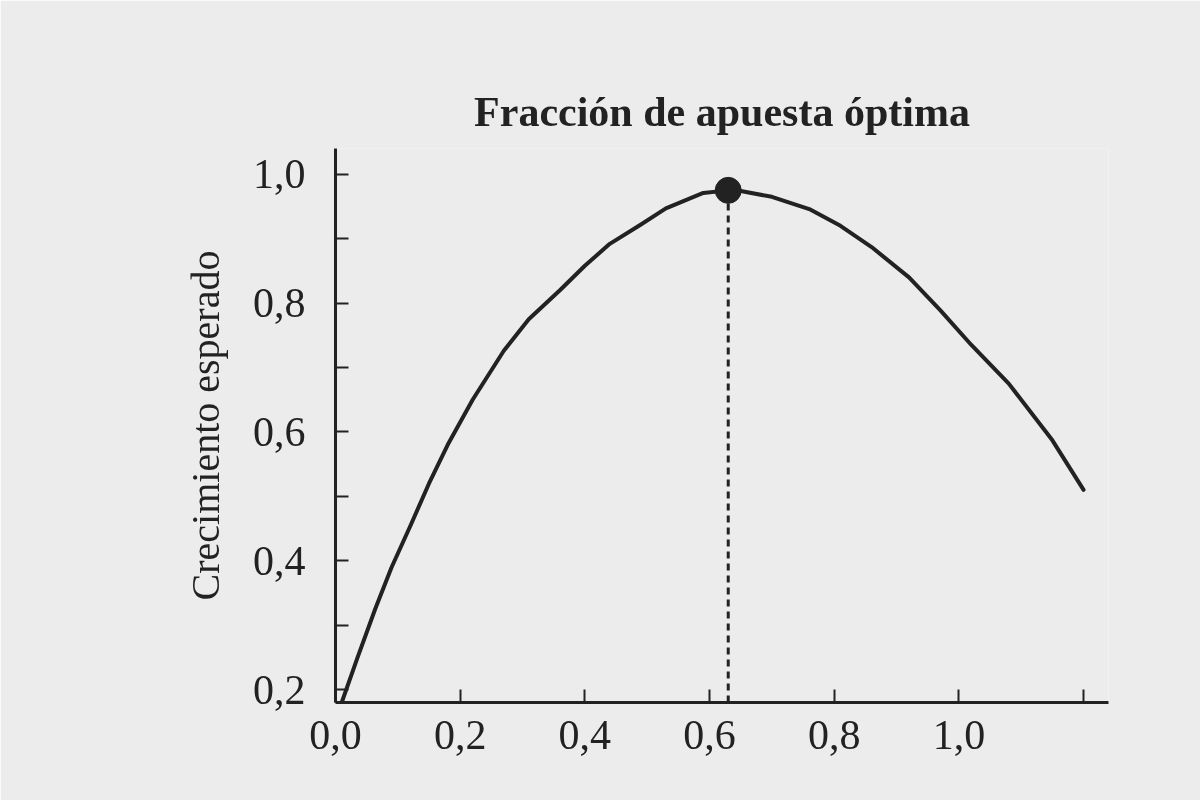 The height and width of the screenshot is (800, 1200). I want to click on x-tick-label: 0,4, so click(585, 734).